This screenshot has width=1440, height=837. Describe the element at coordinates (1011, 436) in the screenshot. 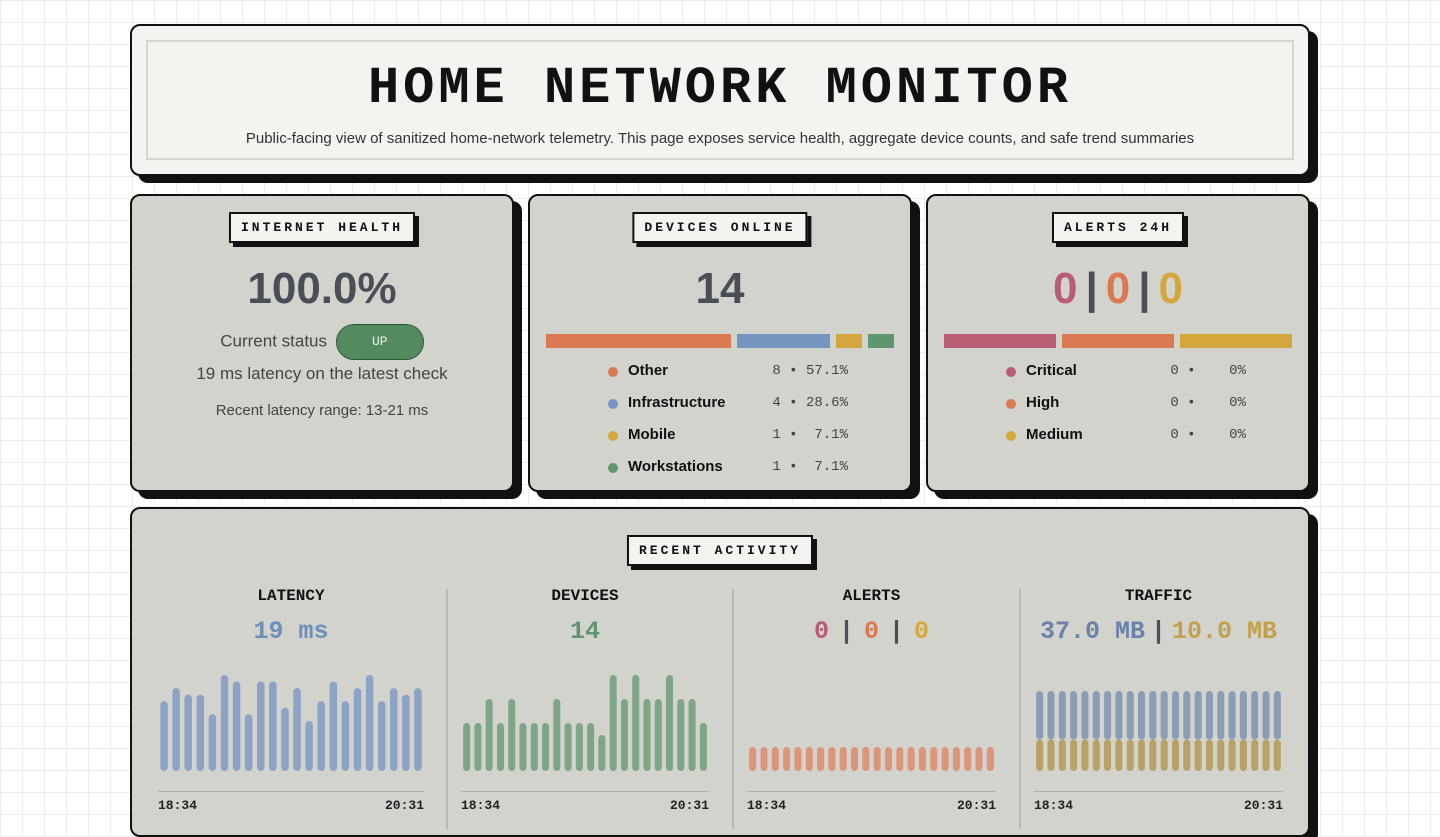

I see `legend-dot` at that location.